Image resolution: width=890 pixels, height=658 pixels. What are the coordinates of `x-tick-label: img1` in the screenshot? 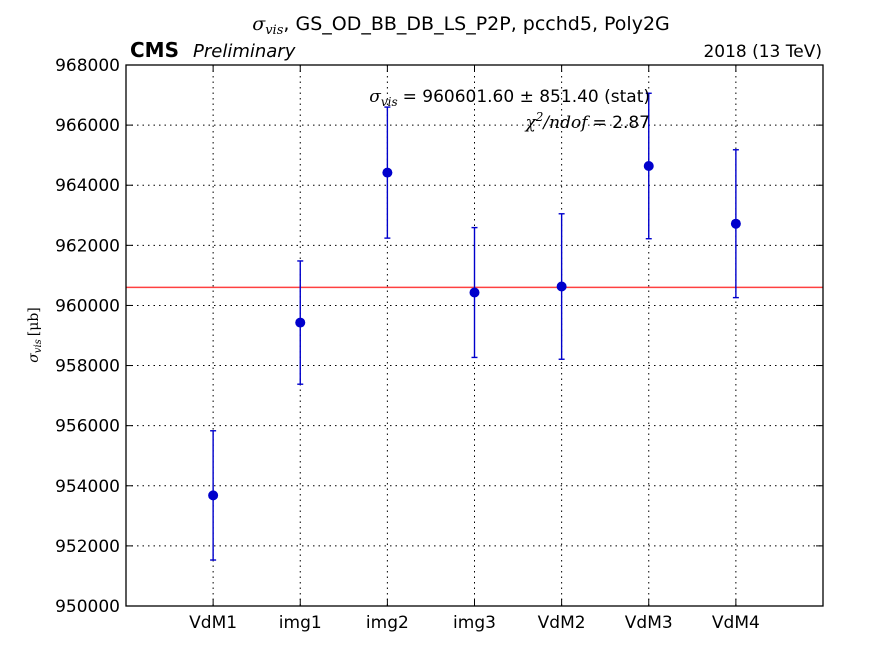 It's located at (300, 623).